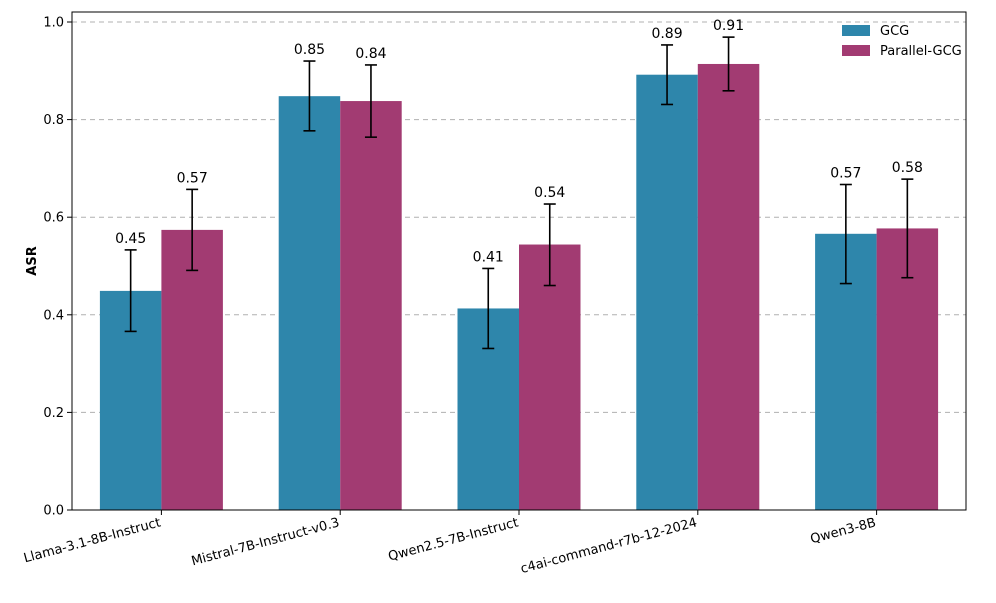 This screenshot has height=603, width=996. I want to click on y-tick-label: 1.0, so click(53, 23).